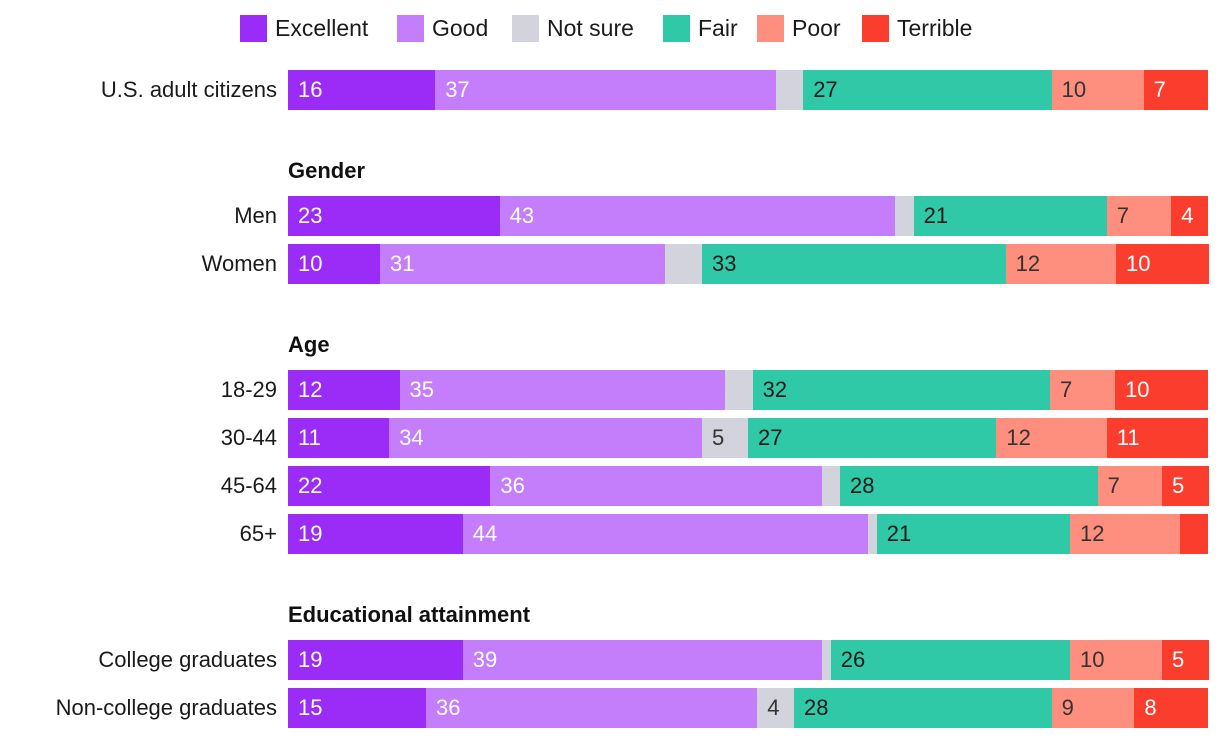 This screenshot has width=1220, height=738. Describe the element at coordinates (770, 28) in the screenshot. I see `legend-swatch-poor` at that location.